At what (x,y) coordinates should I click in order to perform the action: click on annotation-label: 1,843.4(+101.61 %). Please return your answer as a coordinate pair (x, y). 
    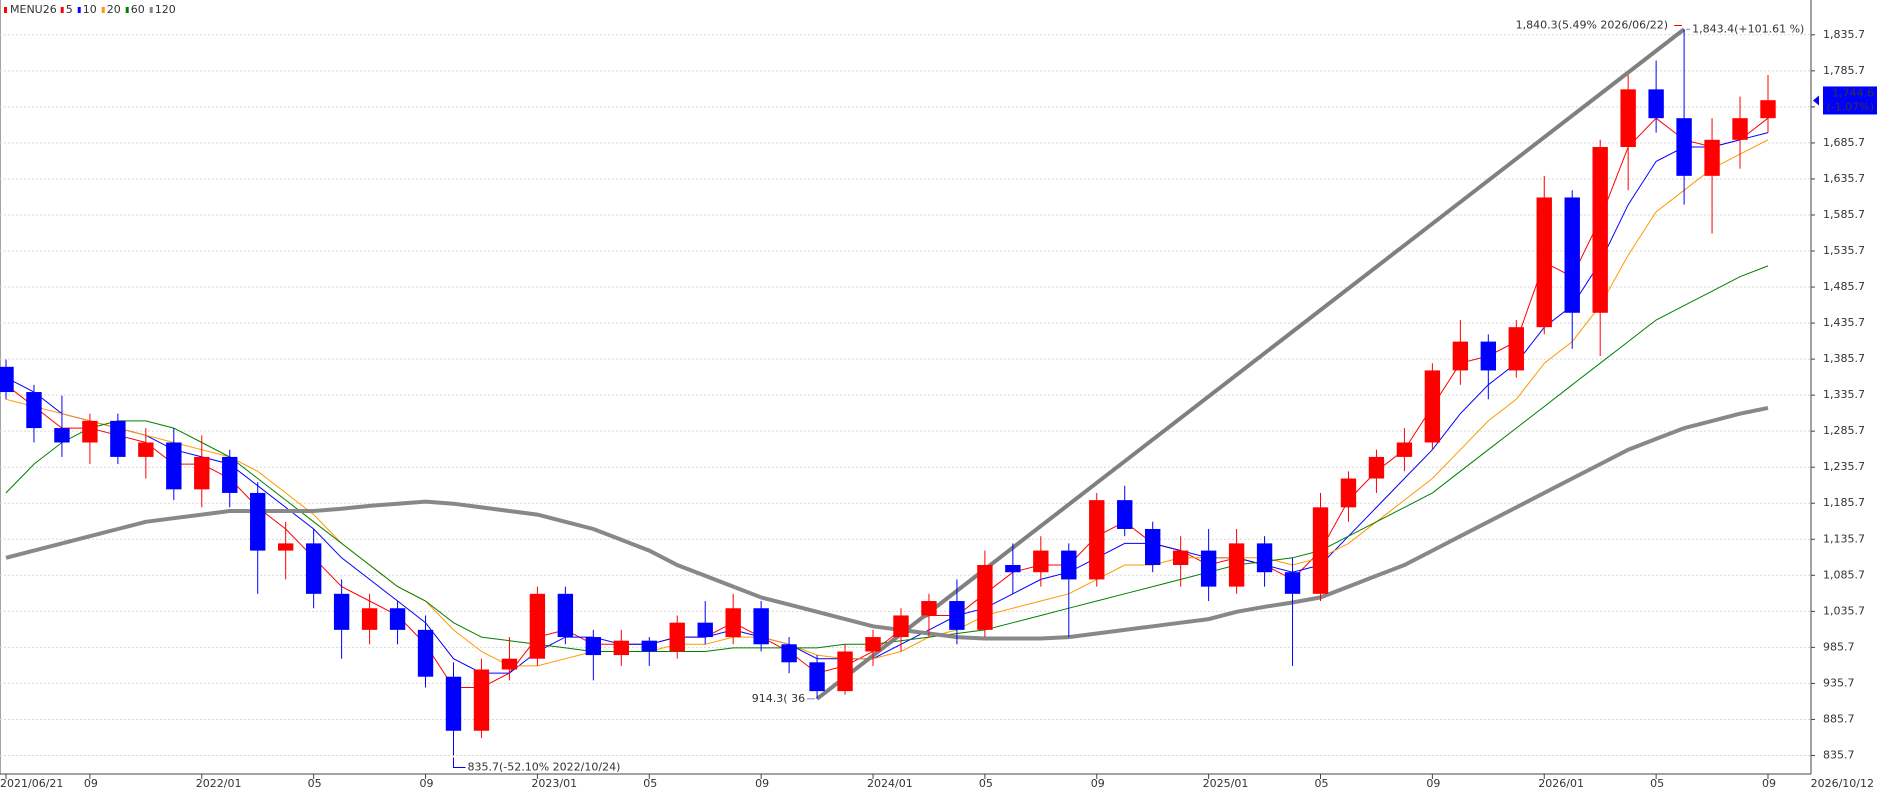
    Looking at the image, I should click on (1748, 28).